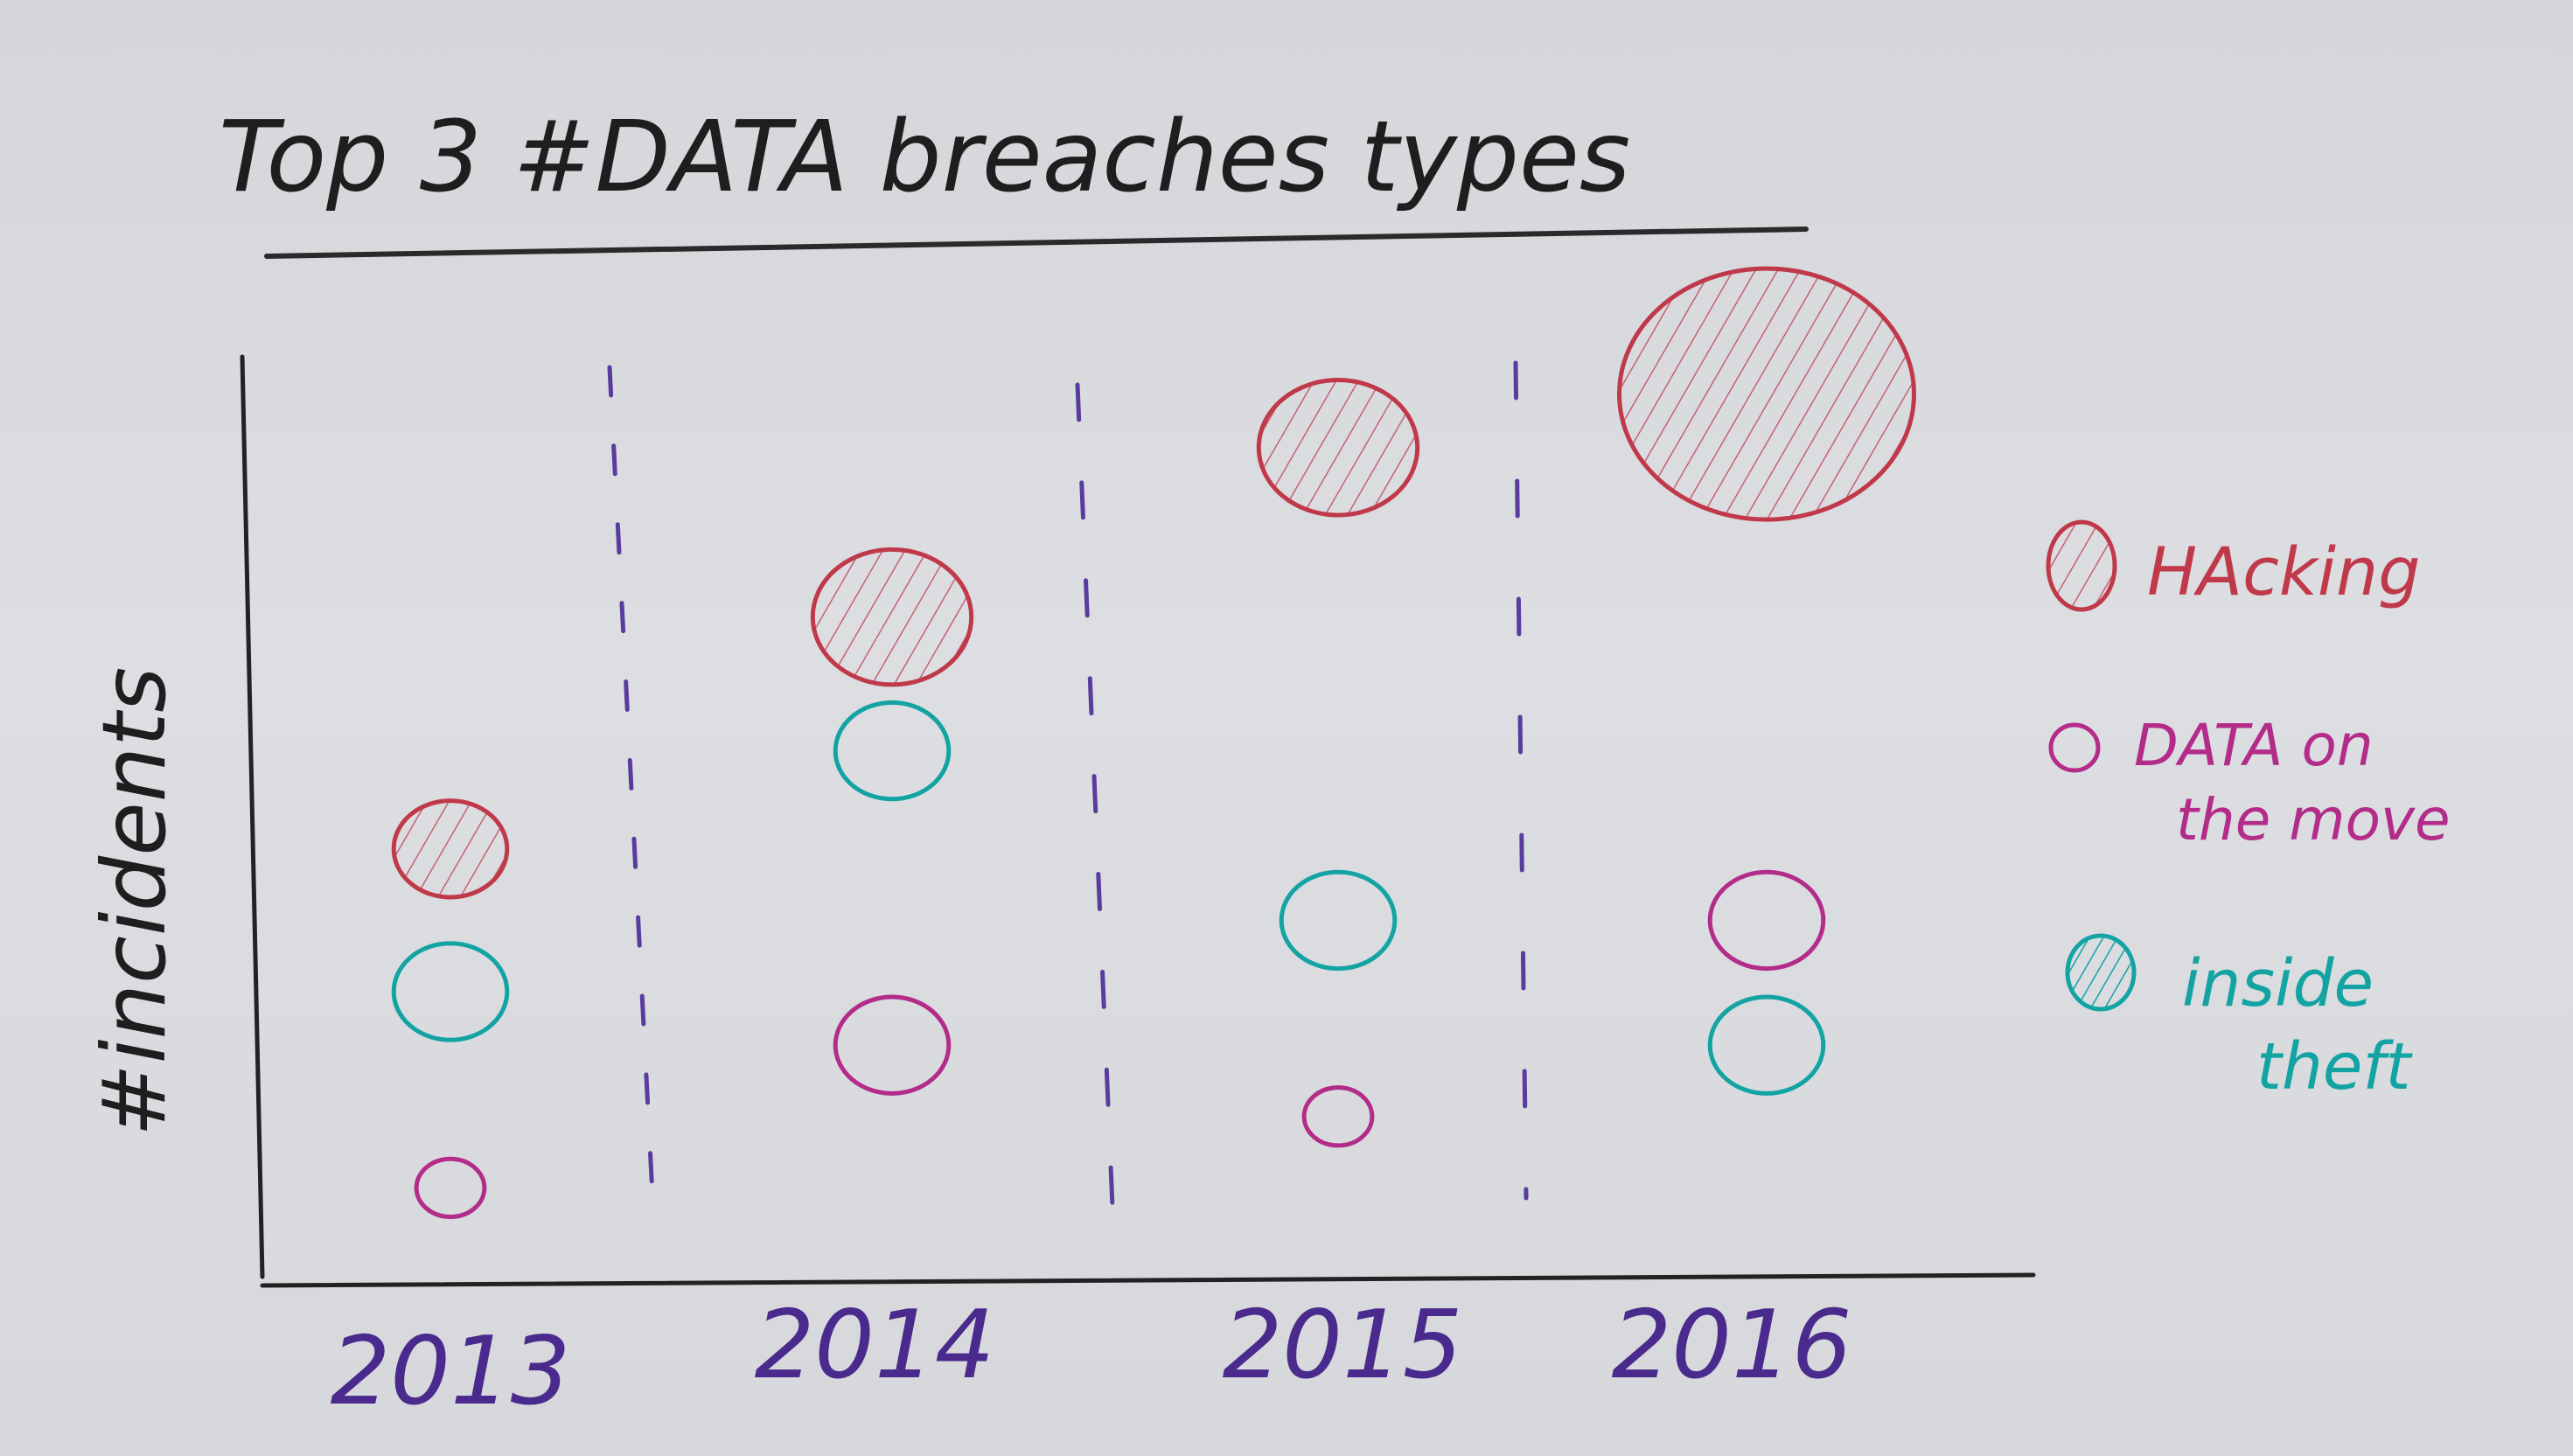 This screenshot has width=2573, height=1456. I want to click on bubble-hacking-2015, so click(1338, 448).